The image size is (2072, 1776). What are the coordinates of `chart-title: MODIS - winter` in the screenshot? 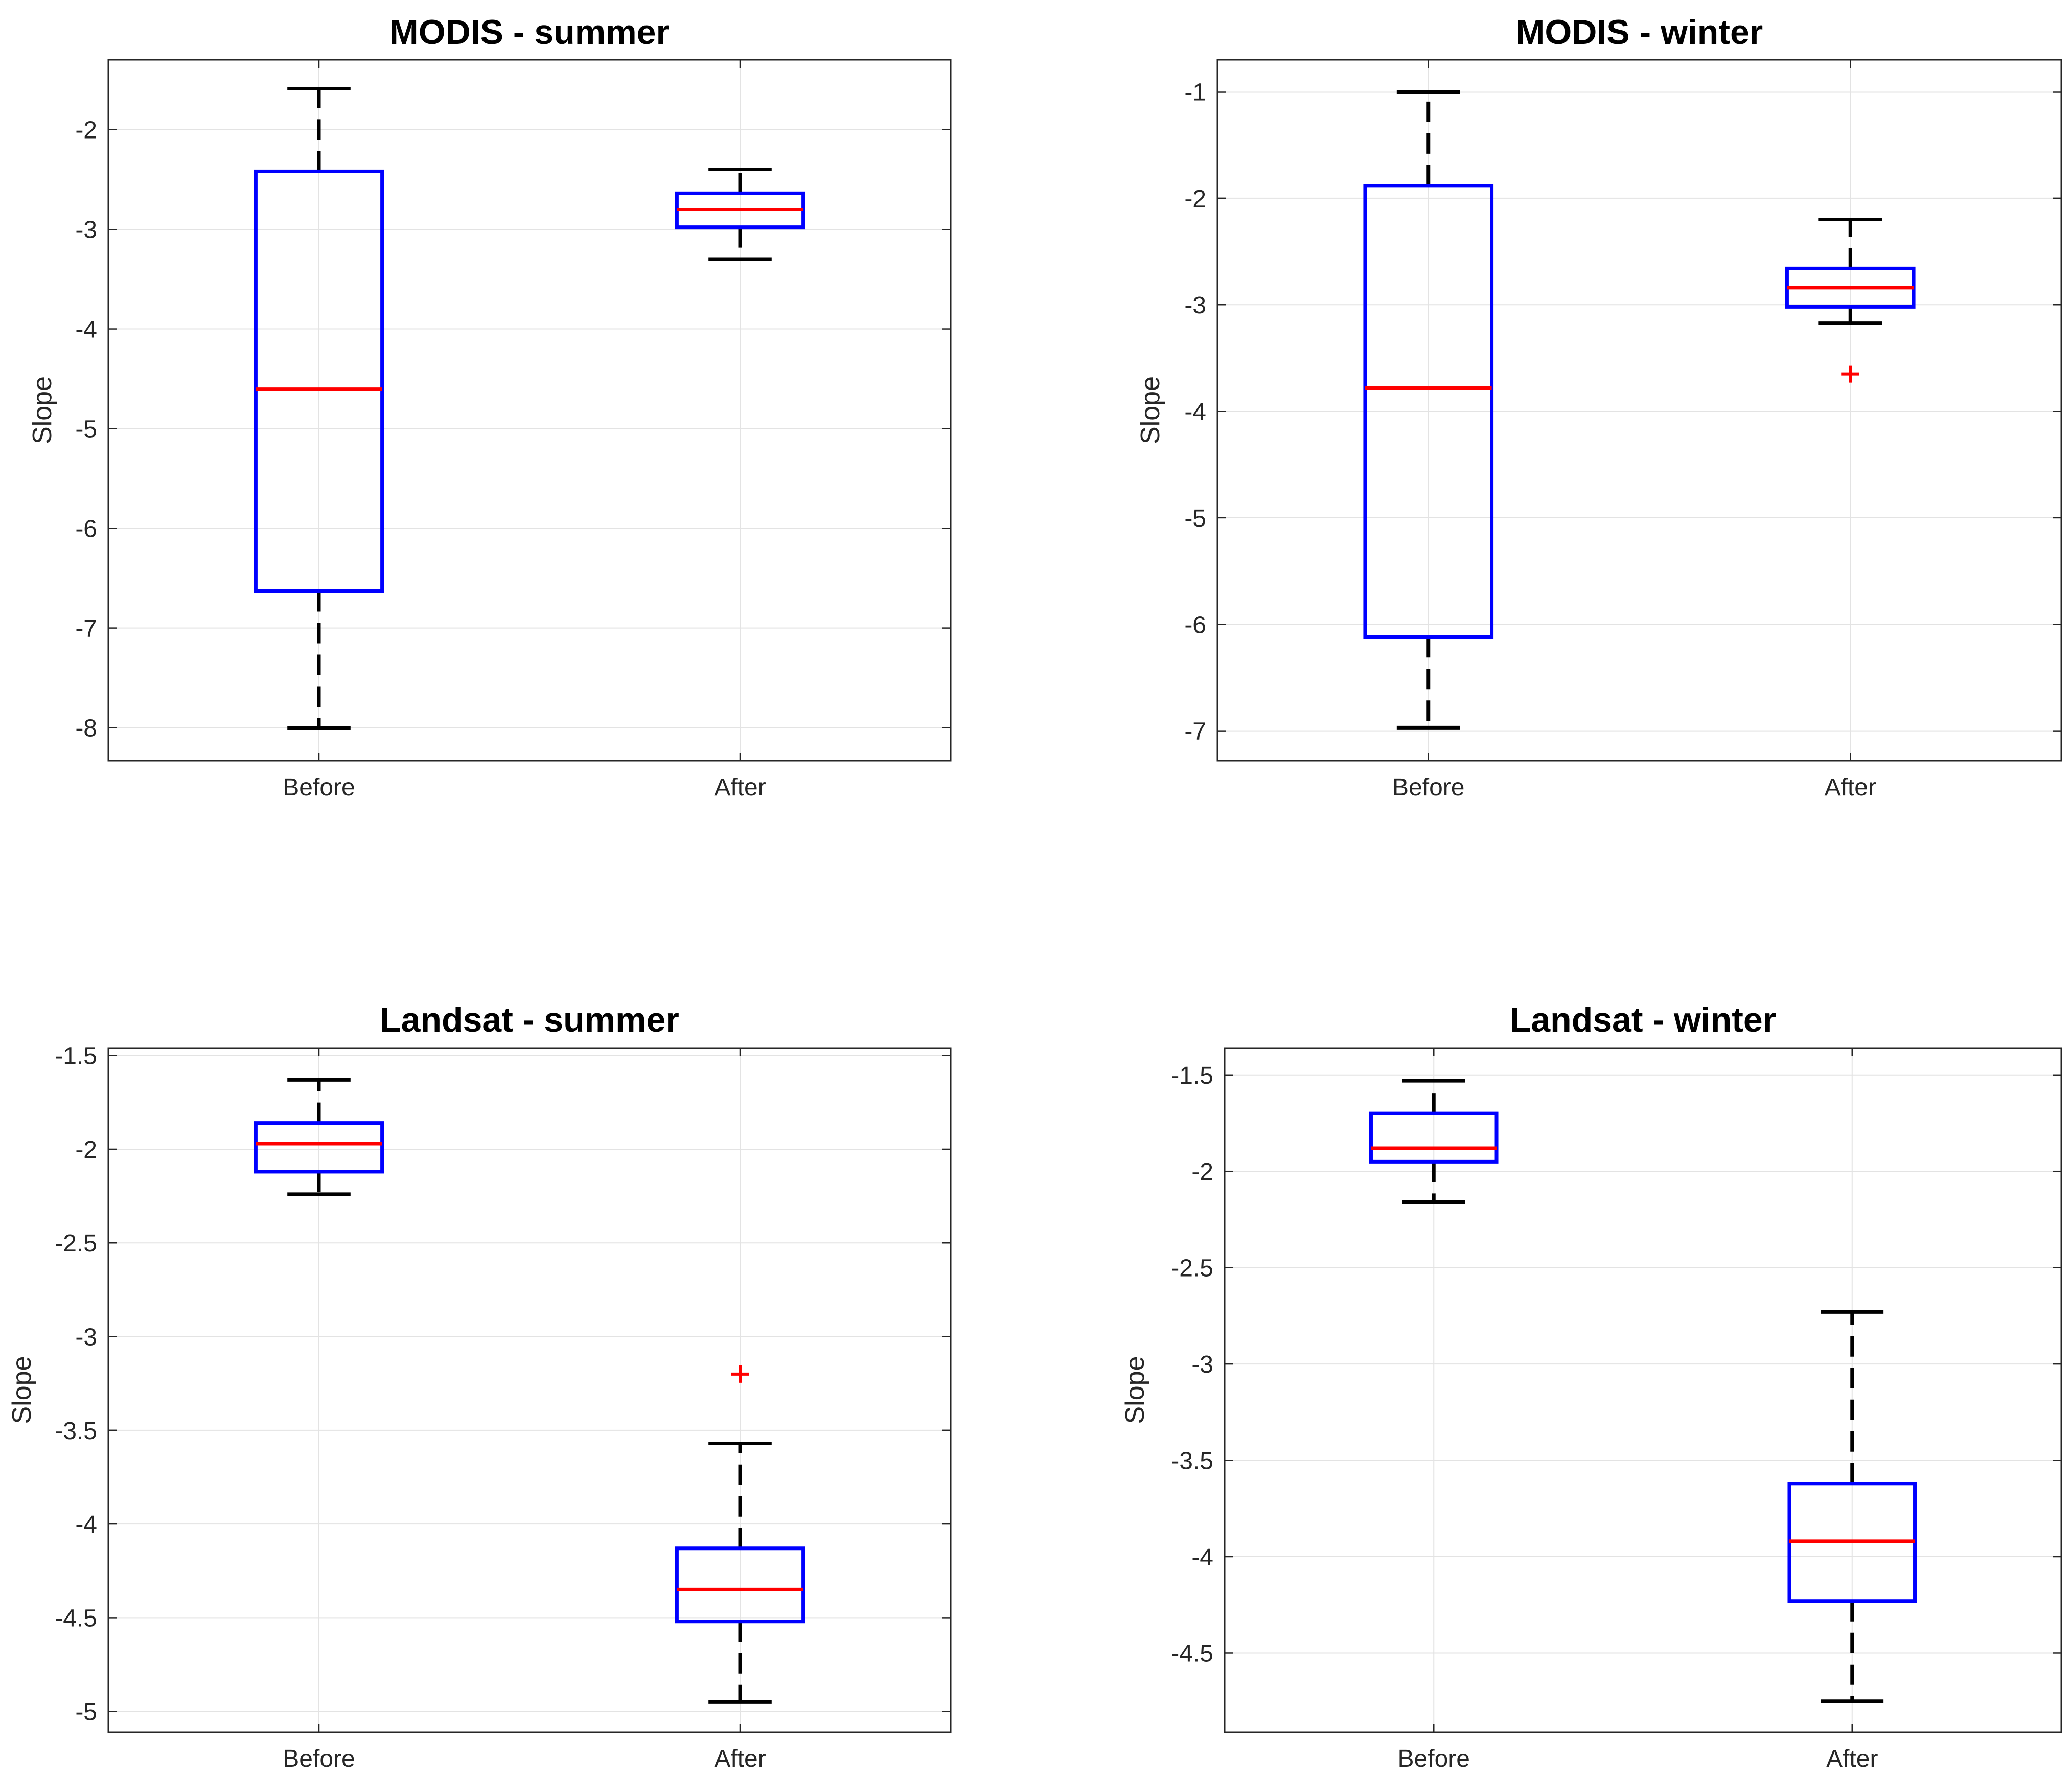 It's located at (1639, 32).